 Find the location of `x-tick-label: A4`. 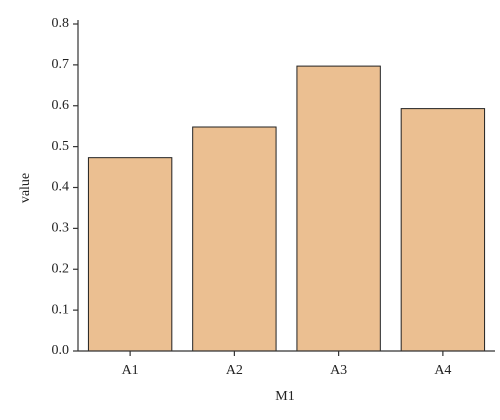

x-tick-label: A4 is located at coordinates (442, 370).